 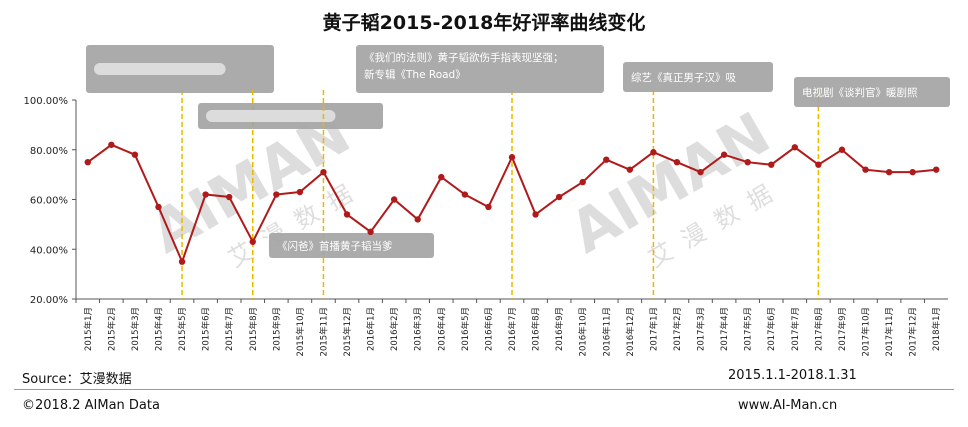 What do you see at coordinates (860, 92) in the screenshot?
I see `event-callout-text: 电视剧《谈判官》暖剧照` at bounding box center [860, 92].